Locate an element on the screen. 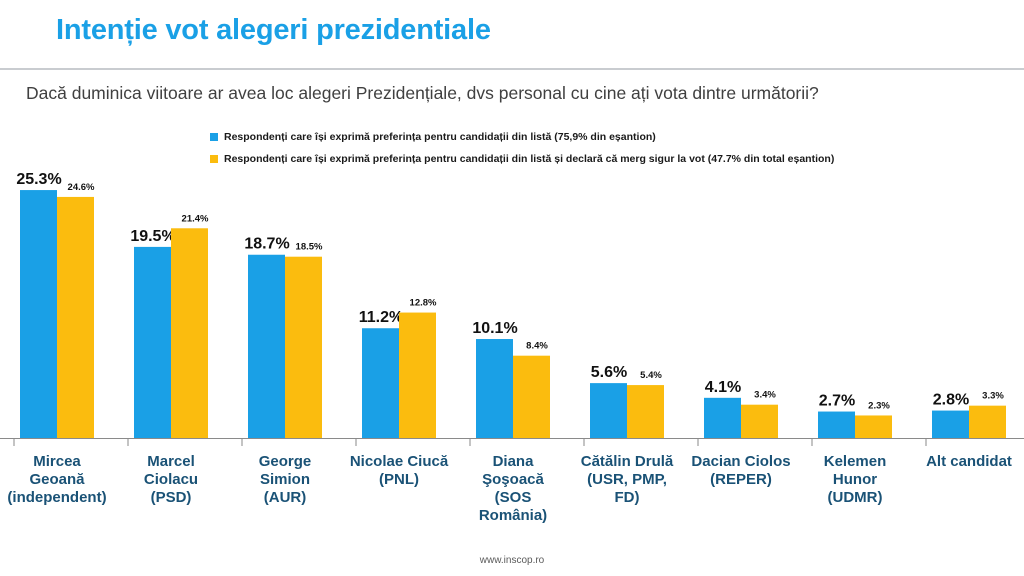  data-label-blue-8: 2.8% is located at coordinates (951, 400).